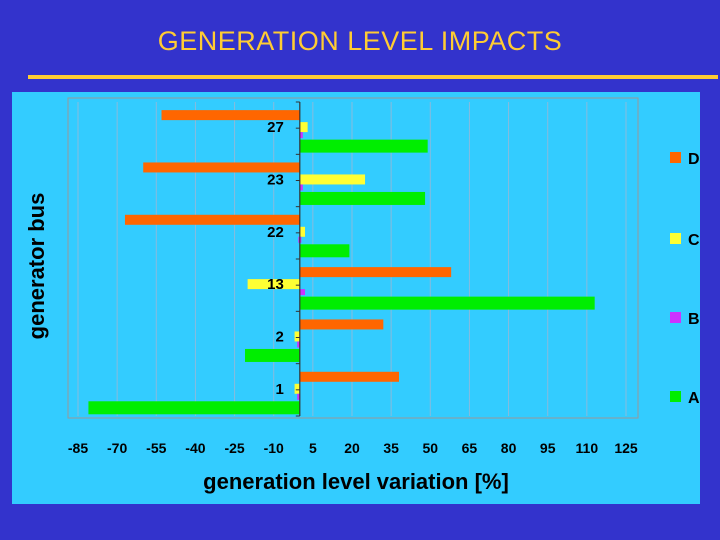 The width and height of the screenshot is (720, 540). I want to click on x-tick-label: 95, so click(548, 448).